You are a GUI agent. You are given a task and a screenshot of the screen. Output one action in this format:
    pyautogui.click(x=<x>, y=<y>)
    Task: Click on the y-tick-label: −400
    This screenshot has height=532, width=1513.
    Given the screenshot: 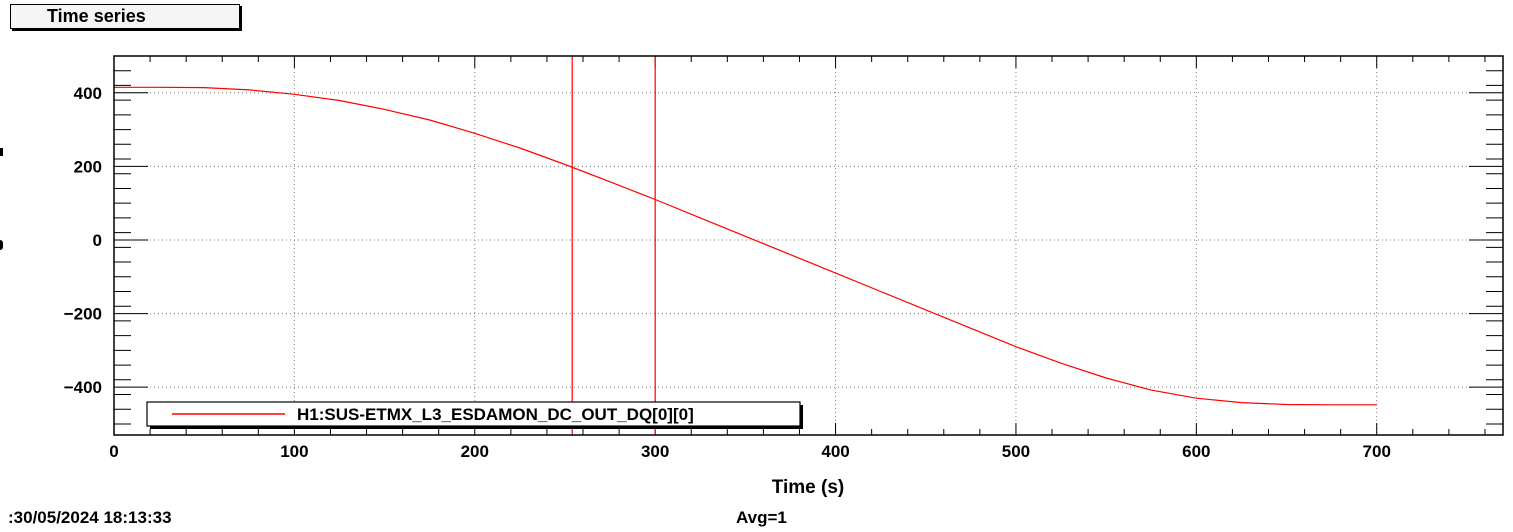 What is the action you would take?
    pyautogui.click(x=83, y=387)
    